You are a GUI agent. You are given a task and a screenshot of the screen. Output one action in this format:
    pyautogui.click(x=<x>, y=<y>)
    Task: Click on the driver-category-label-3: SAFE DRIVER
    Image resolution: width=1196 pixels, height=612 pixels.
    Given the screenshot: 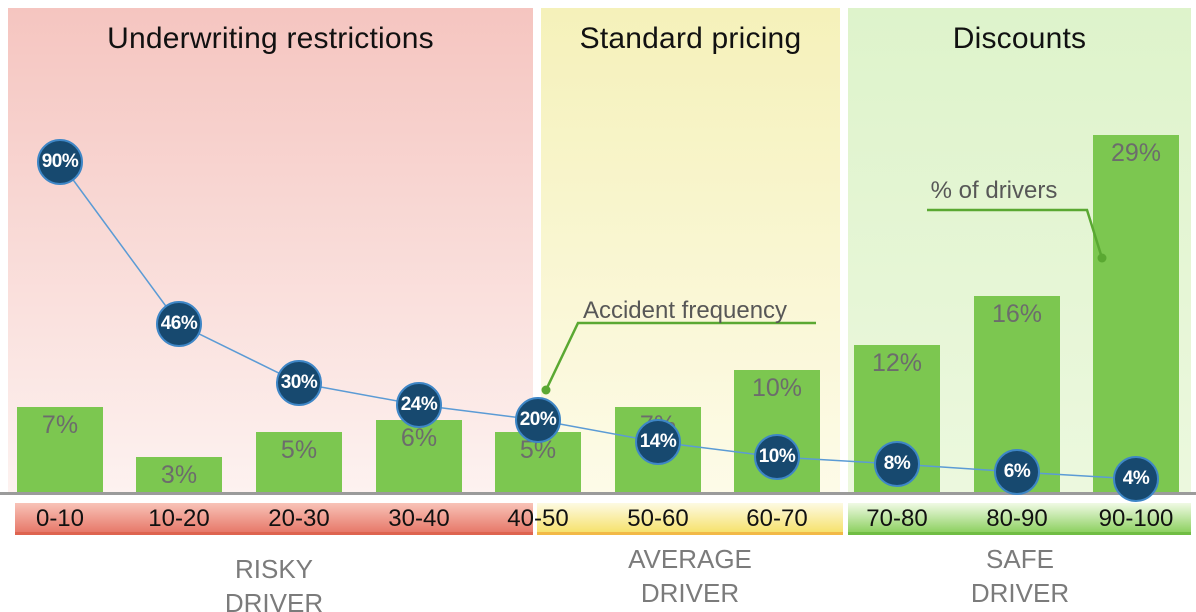 What is the action you would take?
    pyautogui.click(x=1020, y=576)
    